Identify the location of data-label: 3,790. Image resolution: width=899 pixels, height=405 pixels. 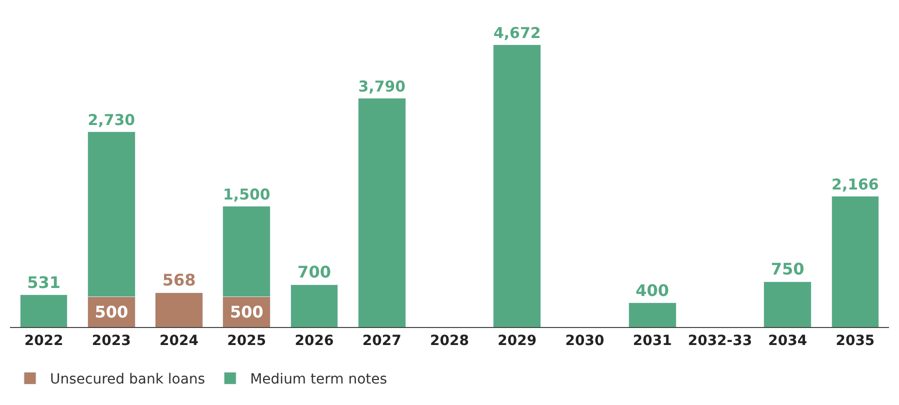
(382, 86).